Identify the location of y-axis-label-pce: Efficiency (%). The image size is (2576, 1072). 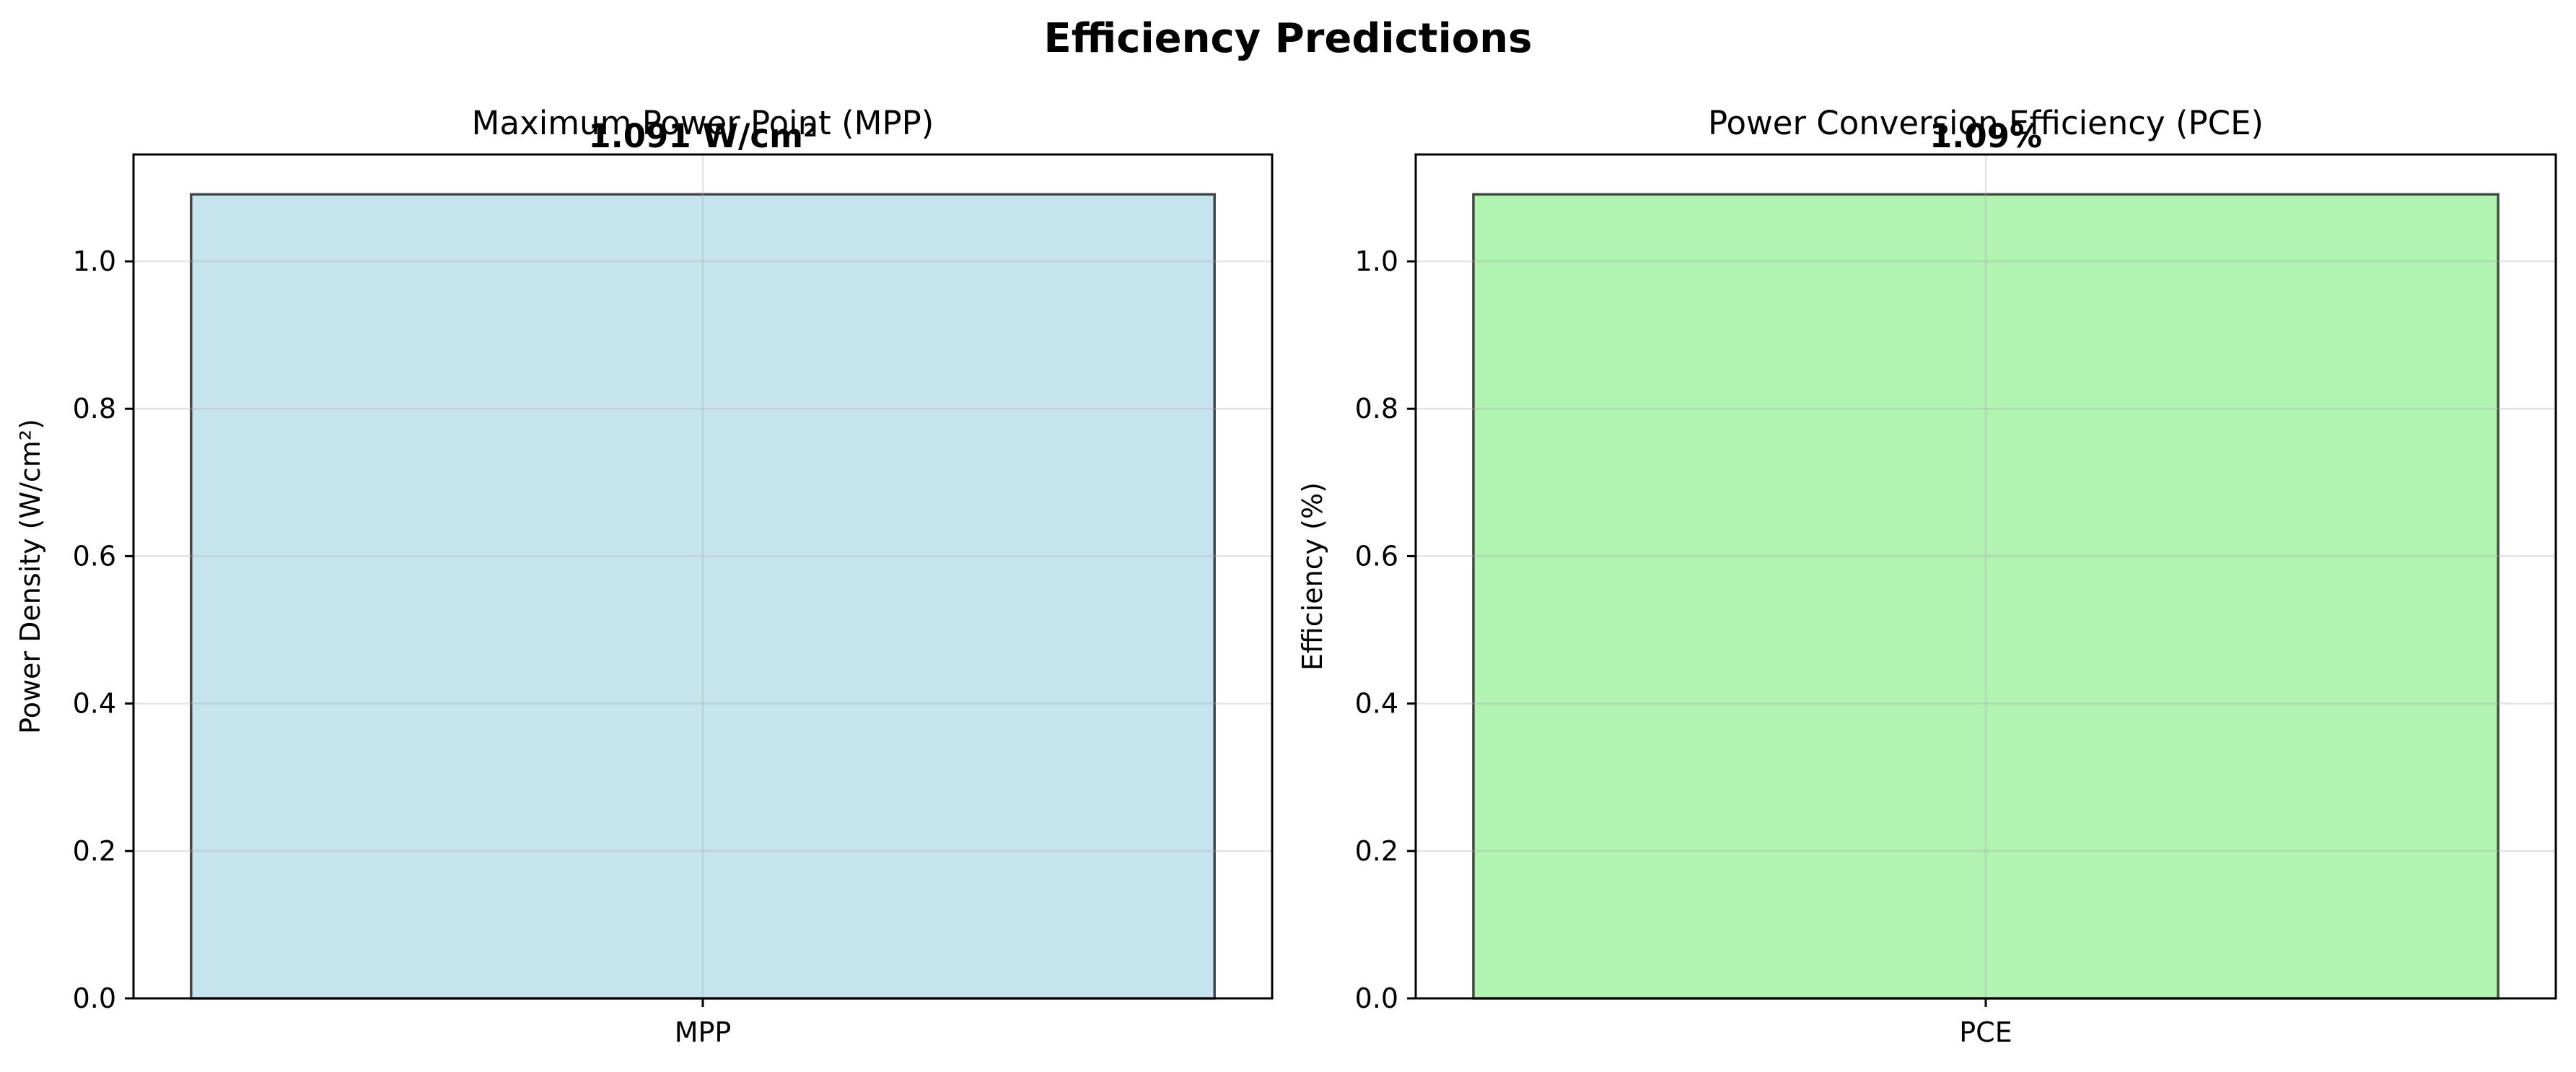
(1312, 576).